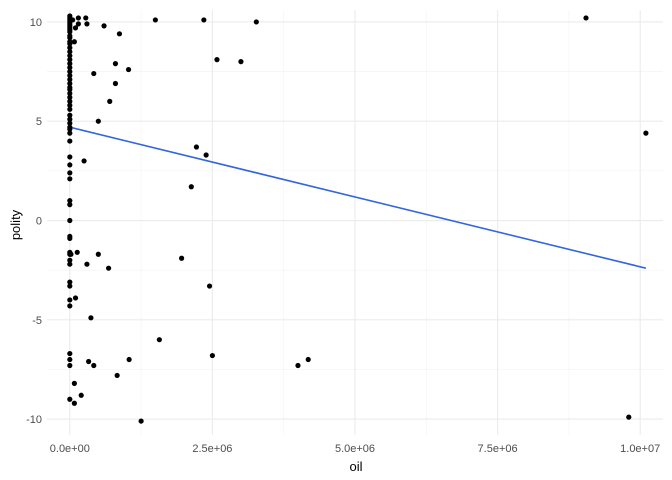  I want to click on y-tick-label: 0, so click(39, 222).